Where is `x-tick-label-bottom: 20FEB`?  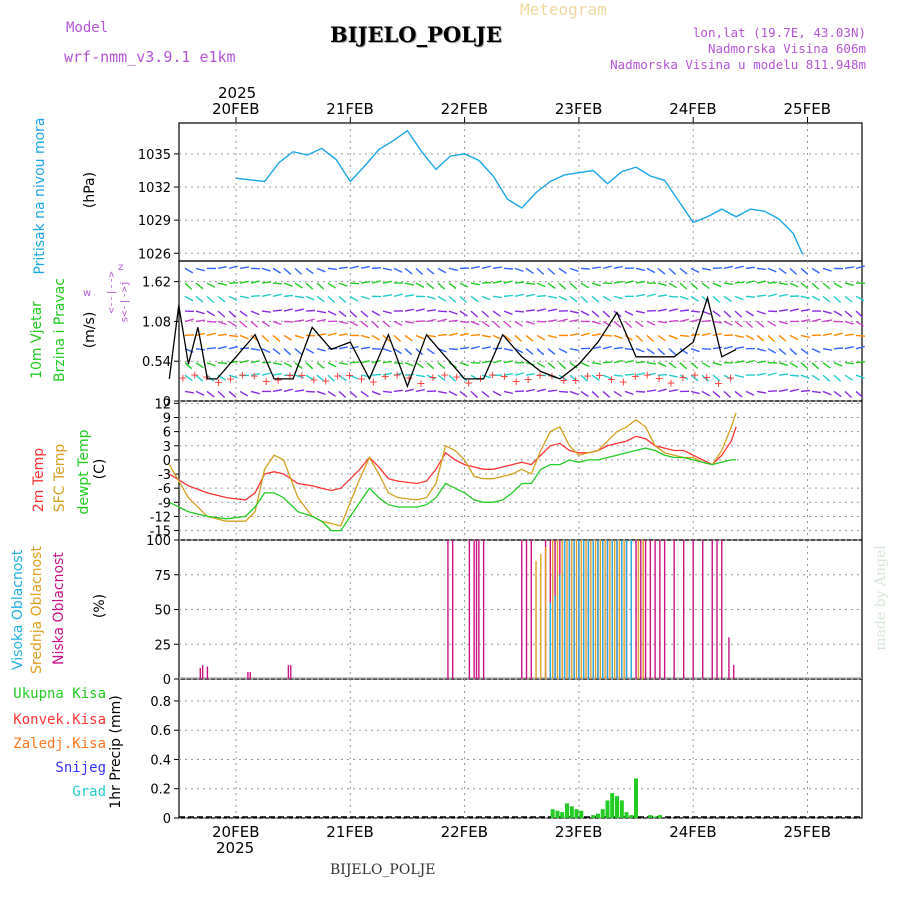
x-tick-label-bottom: 20FEB is located at coordinates (235, 832).